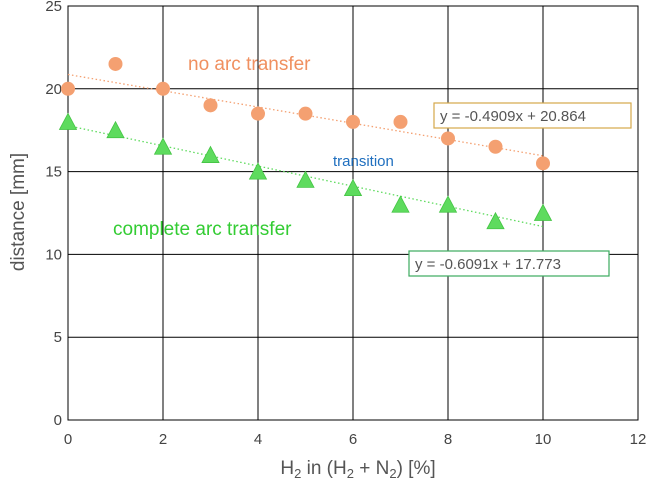 Image resolution: width=650 pixels, height=482 pixels. What do you see at coordinates (53, 172) in the screenshot?
I see `y-tick-label-15: 15` at bounding box center [53, 172].